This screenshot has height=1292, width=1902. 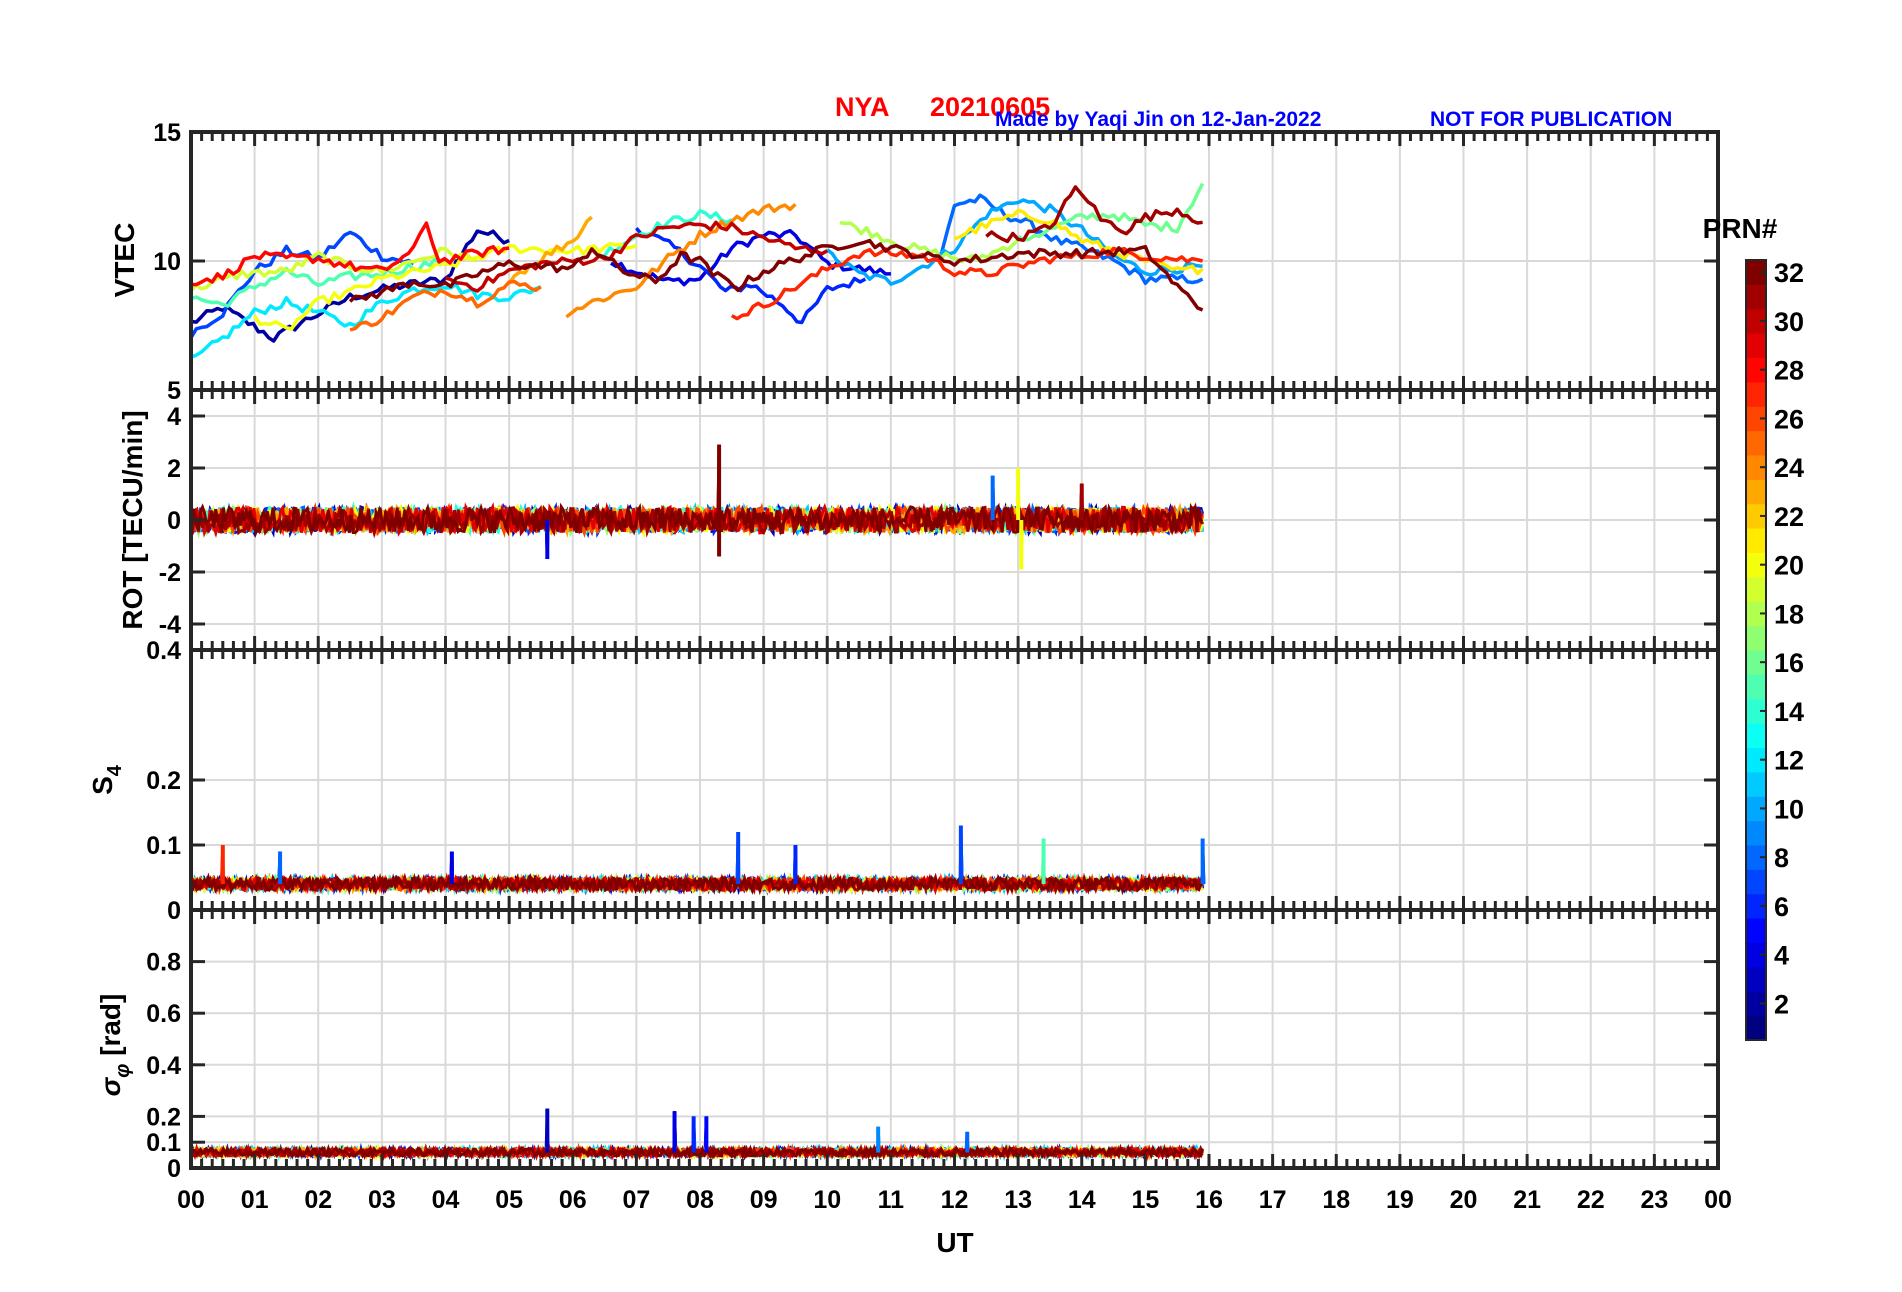 I want to click on x-tick-label: 00, so click(x=191, y=1200).